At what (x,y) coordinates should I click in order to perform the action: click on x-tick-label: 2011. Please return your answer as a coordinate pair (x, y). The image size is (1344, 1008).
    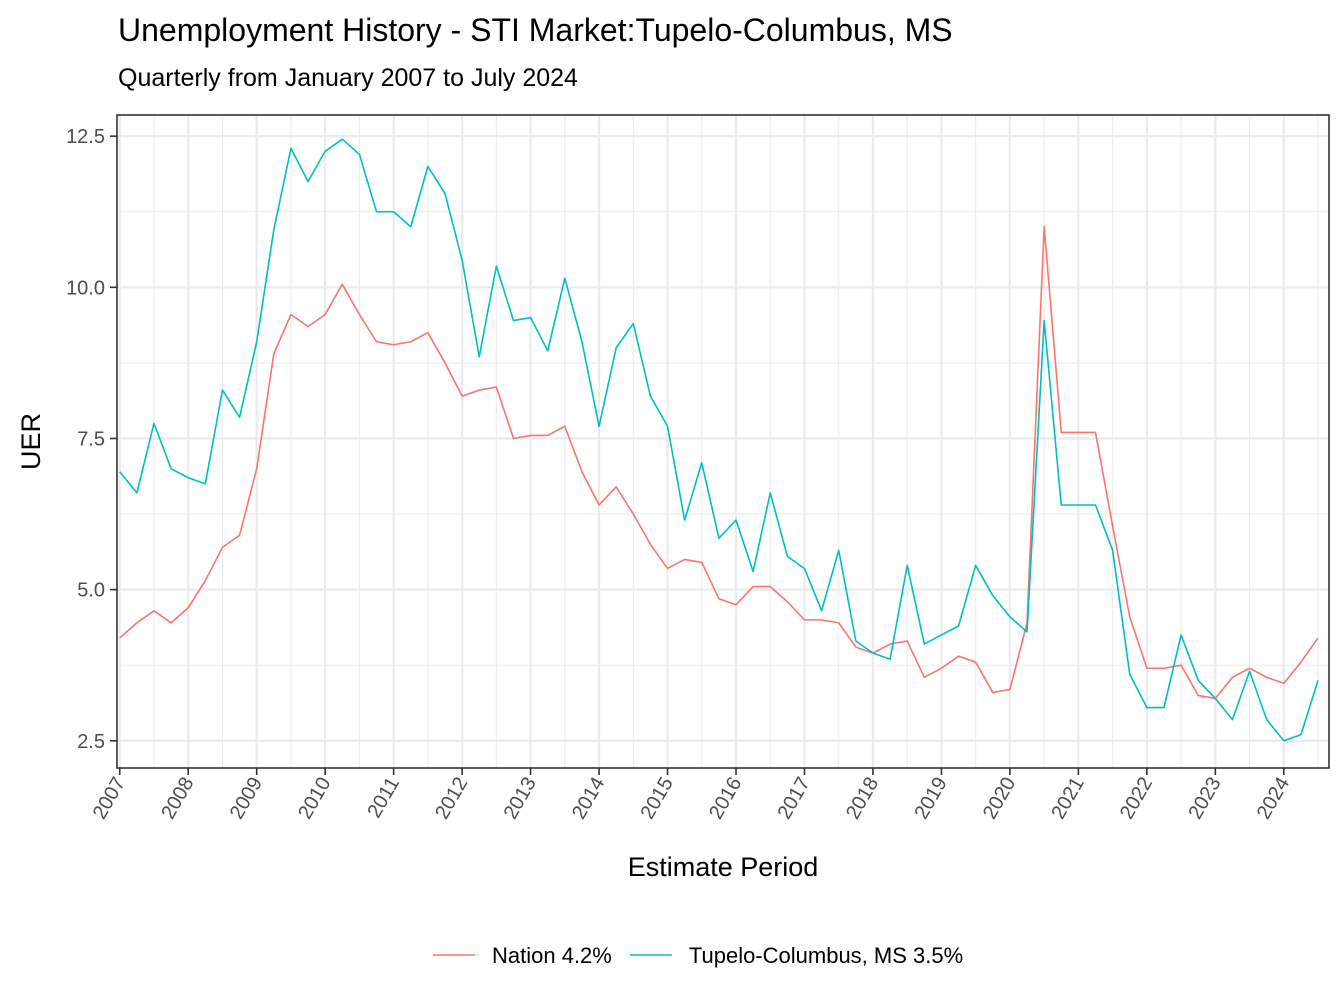
    Looking at the image, I should click on (383, 798).